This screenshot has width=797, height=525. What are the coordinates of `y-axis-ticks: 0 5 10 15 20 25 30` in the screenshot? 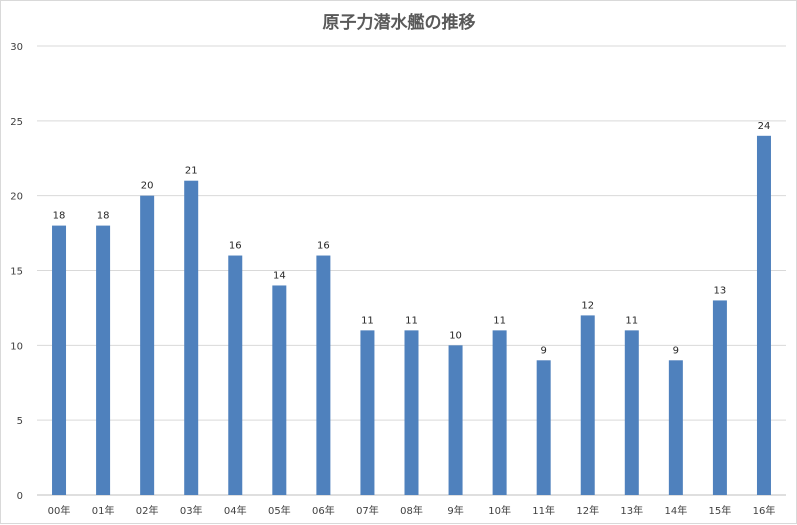 It's located at (16, 272).